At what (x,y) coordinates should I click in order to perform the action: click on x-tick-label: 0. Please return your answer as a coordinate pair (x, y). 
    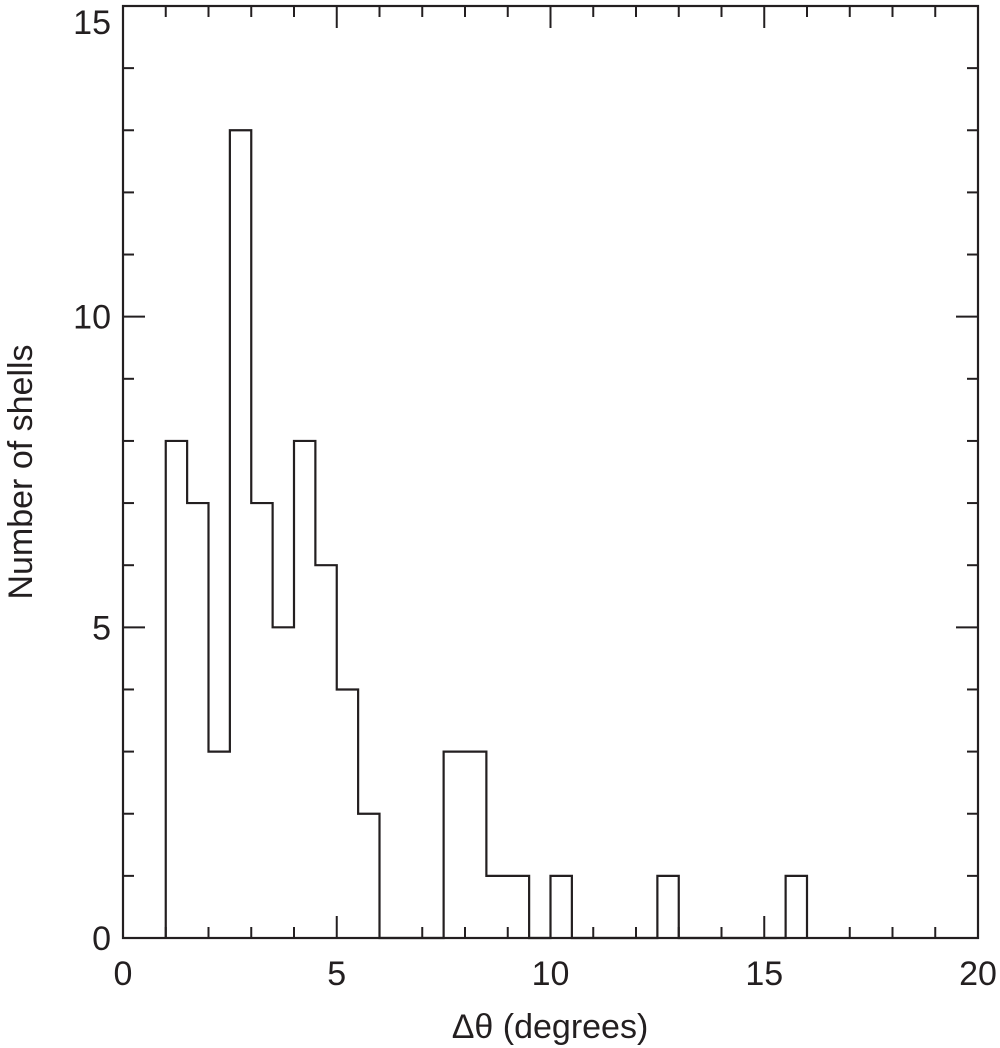
    Looking at the image, I should click on (123, 974).